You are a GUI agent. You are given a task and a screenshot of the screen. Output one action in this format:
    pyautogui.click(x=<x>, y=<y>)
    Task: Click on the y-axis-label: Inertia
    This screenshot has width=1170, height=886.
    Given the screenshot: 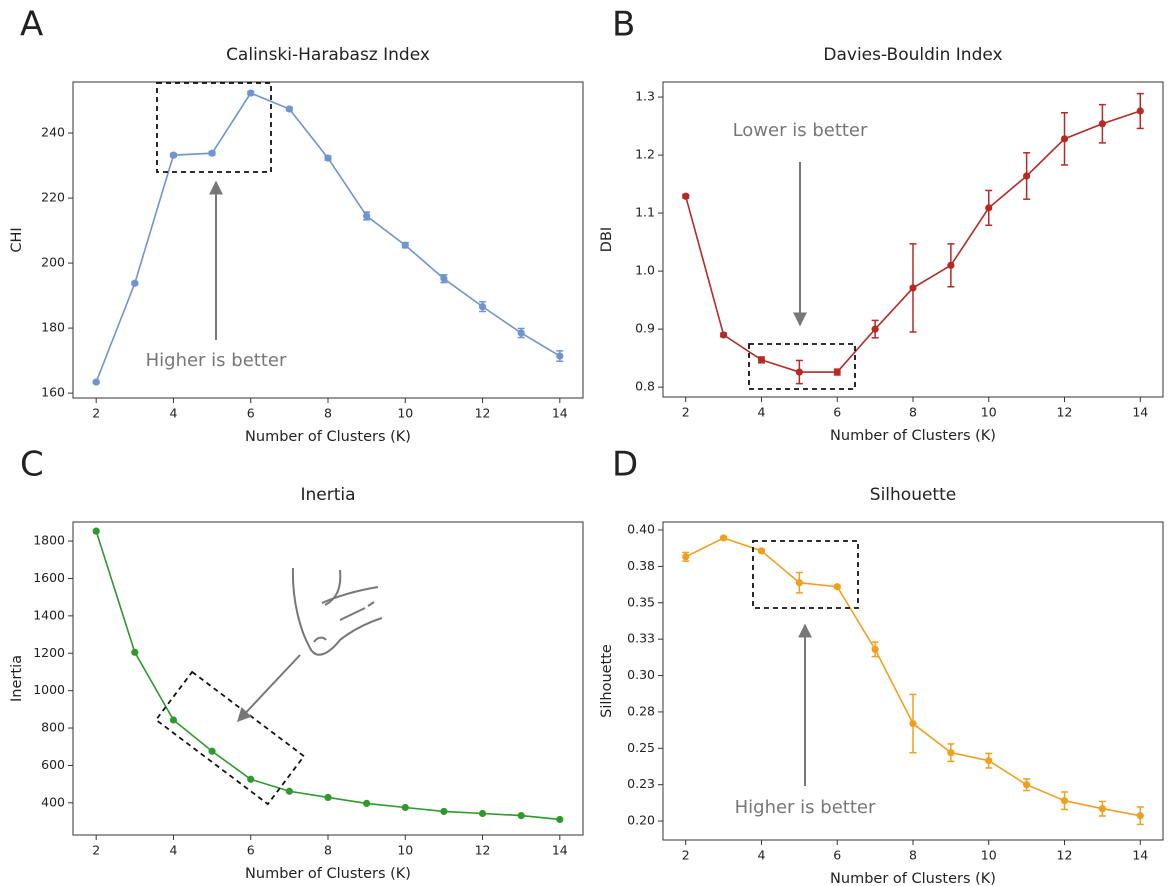 What is the action you would take?
    pyautogui.click(x=17, y=678)
    